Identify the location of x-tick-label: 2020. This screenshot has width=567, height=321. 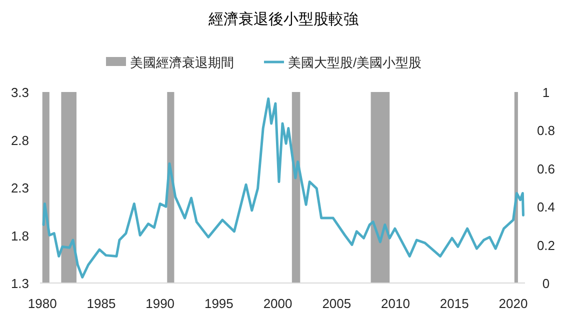
(513, 303).